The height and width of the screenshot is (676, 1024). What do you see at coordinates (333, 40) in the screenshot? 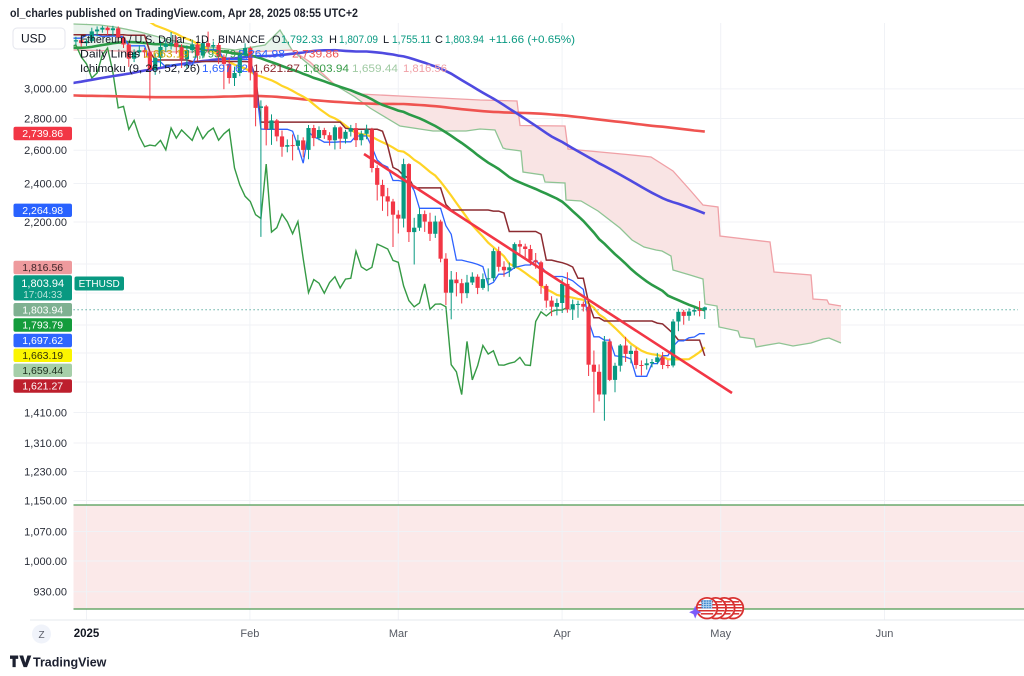
I see `svg-text: H` at bounding box center [333, 40].